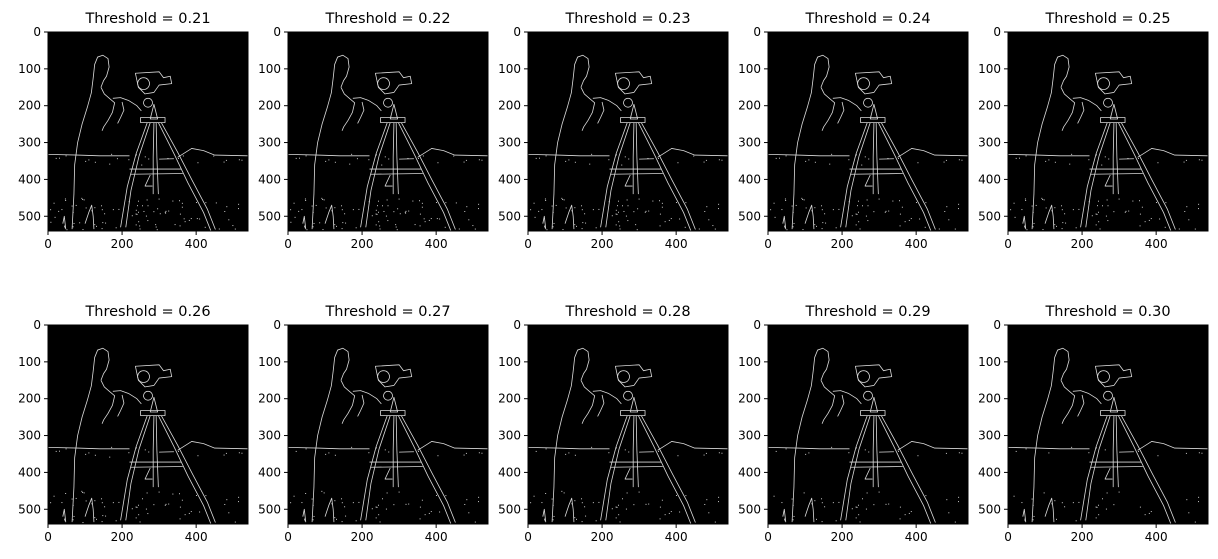  Describe the element at coordinates (133, 424) in the screenshot. I see `subplot-6: Threshold = 0.26 0 200 400 0 100 200 300 400 500` at that location.